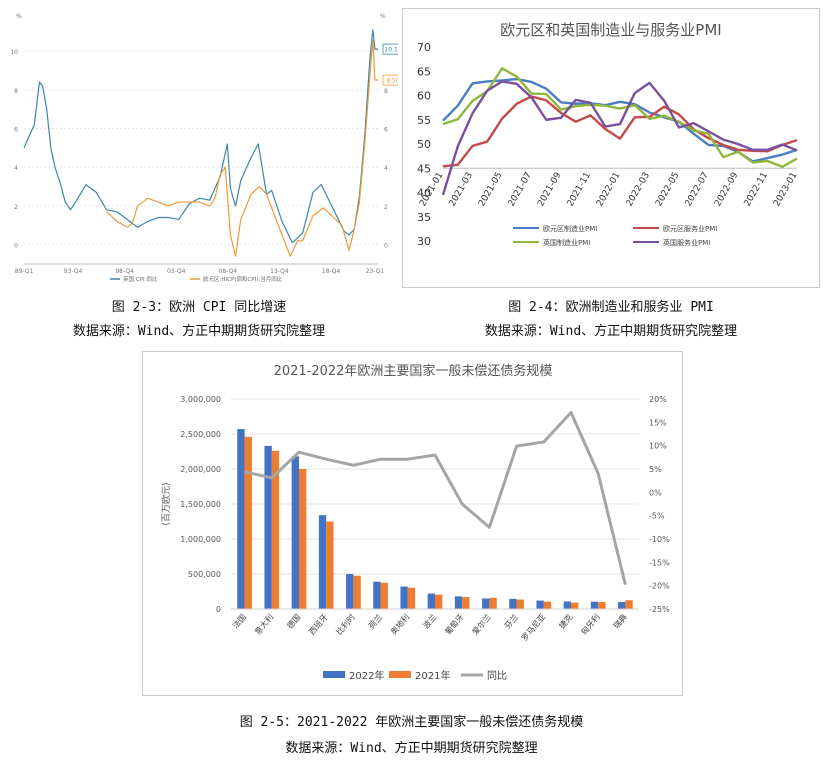 The image size is (823, 762). I want to click on debt-y-left-tick-6: 3,000,000, so click(200, 399).